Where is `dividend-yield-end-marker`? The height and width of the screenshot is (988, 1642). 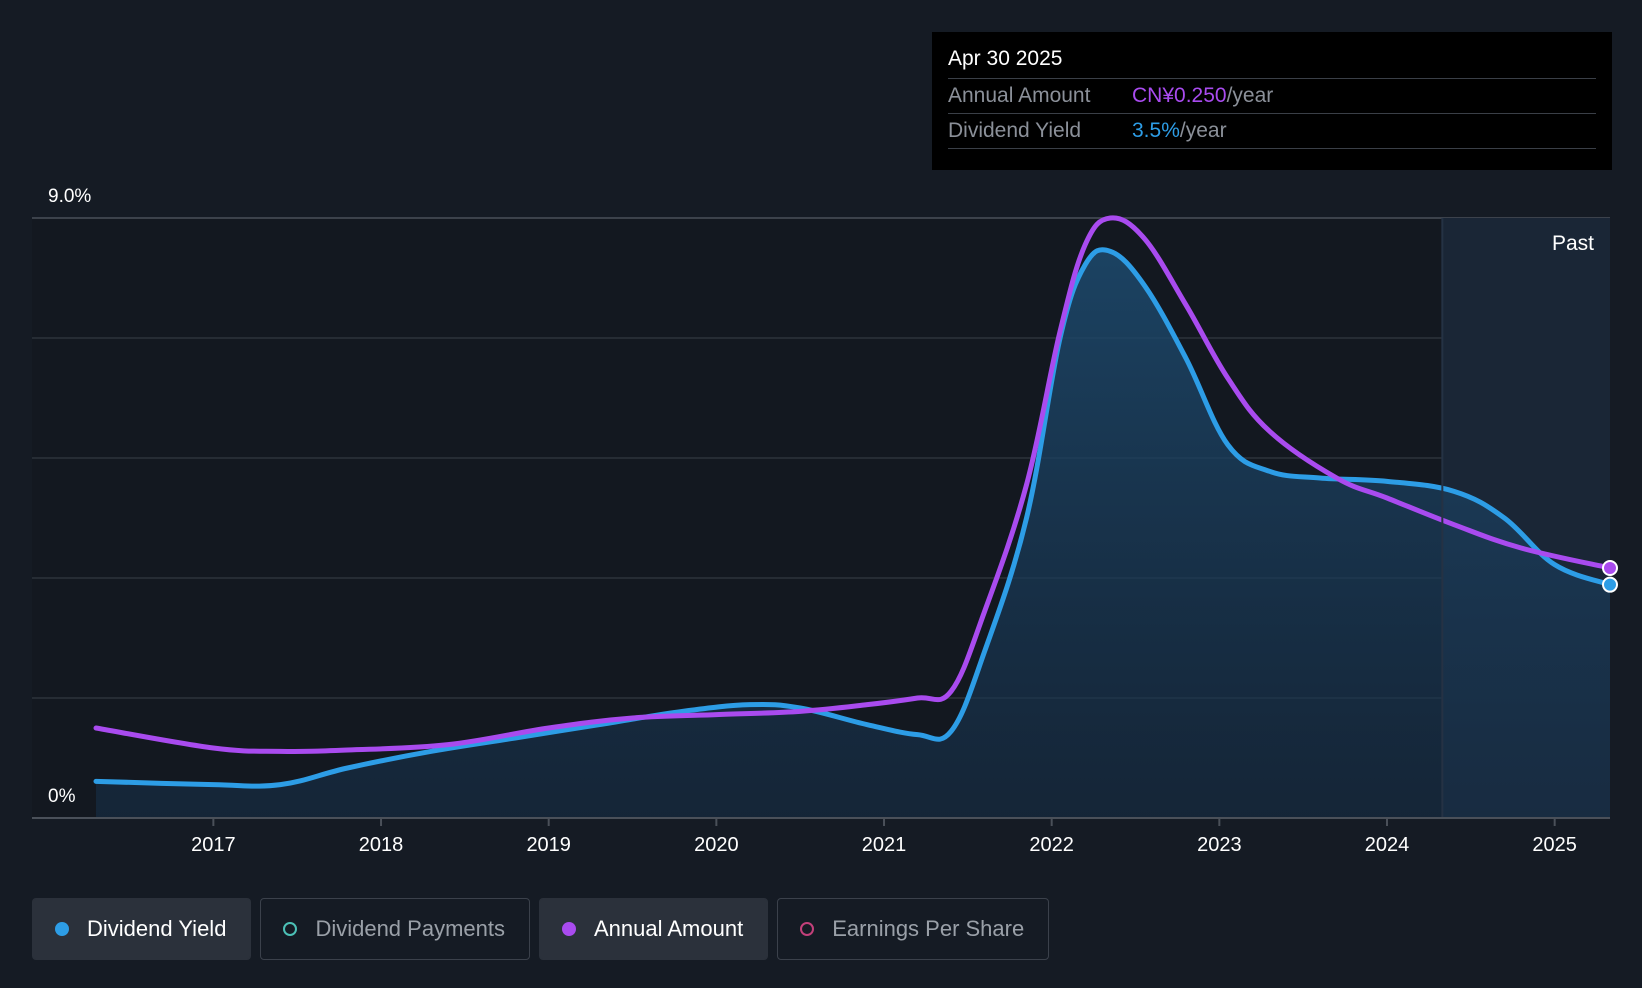
dividend-yield-end-marker is located at coordinates (1610, 584).